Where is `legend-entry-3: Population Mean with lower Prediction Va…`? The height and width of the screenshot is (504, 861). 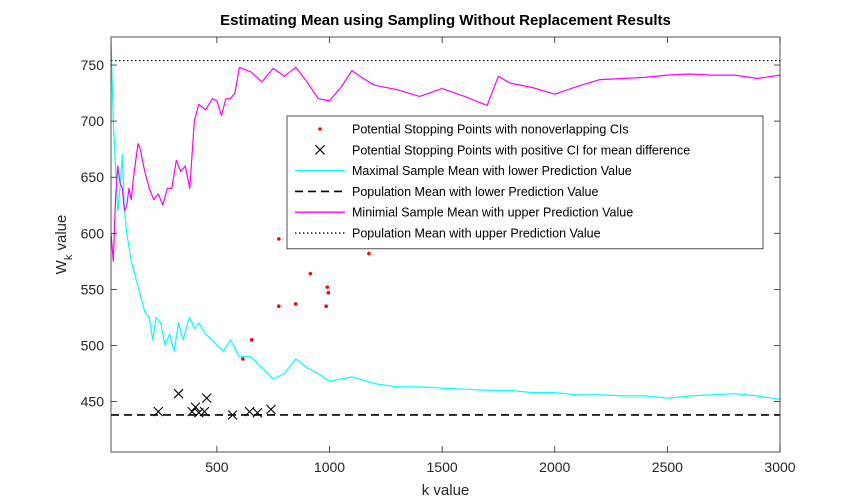 legend-entry-3: Population Mean with lower Prediction Va… is located at coordinates (475, 192).